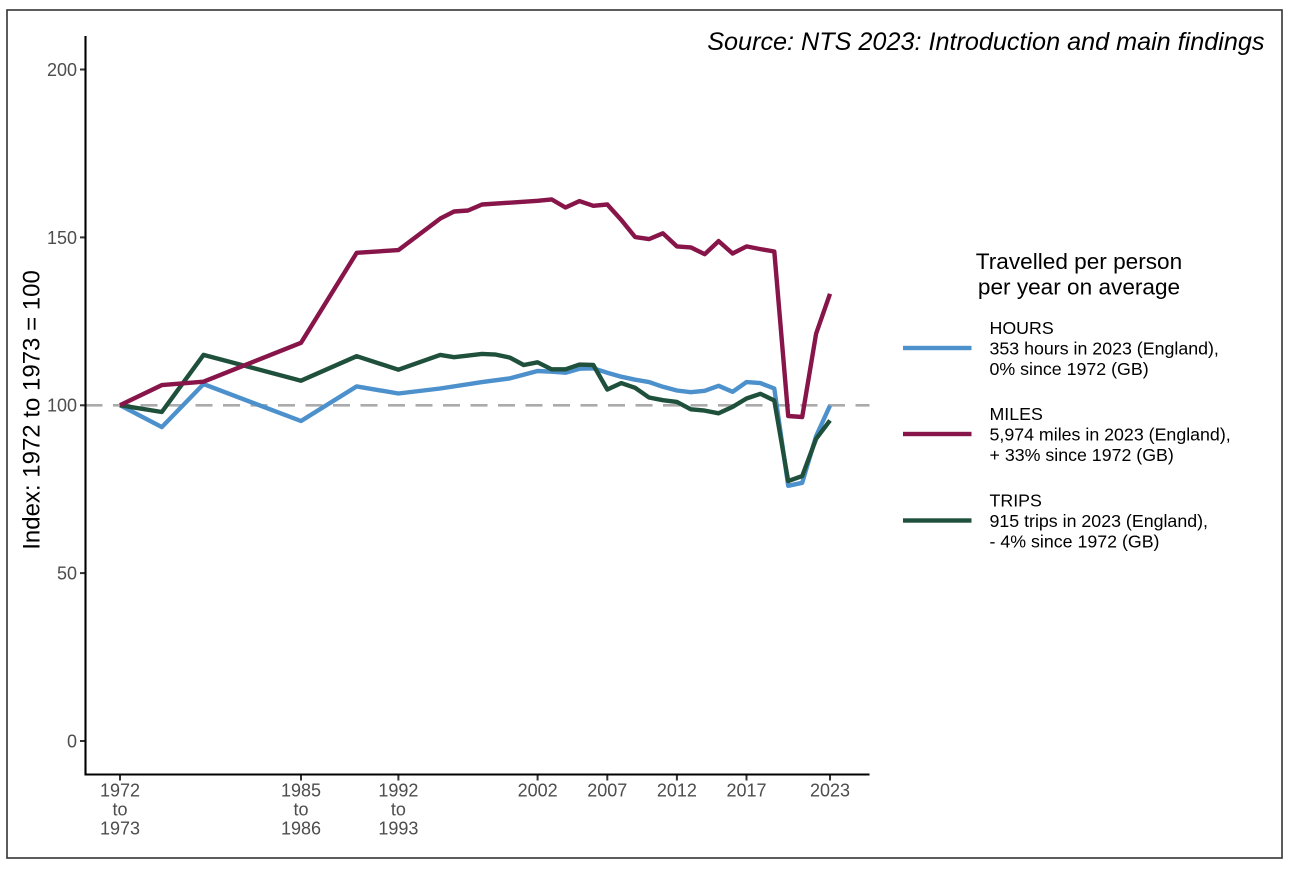 The width and height of the screenshot is (1292, 871). What do you see at coordinates (32, 410) in the screenshot?
I see `svg-text: Index: 1972 to 1973 = 100` at bounding box center [32, 410].